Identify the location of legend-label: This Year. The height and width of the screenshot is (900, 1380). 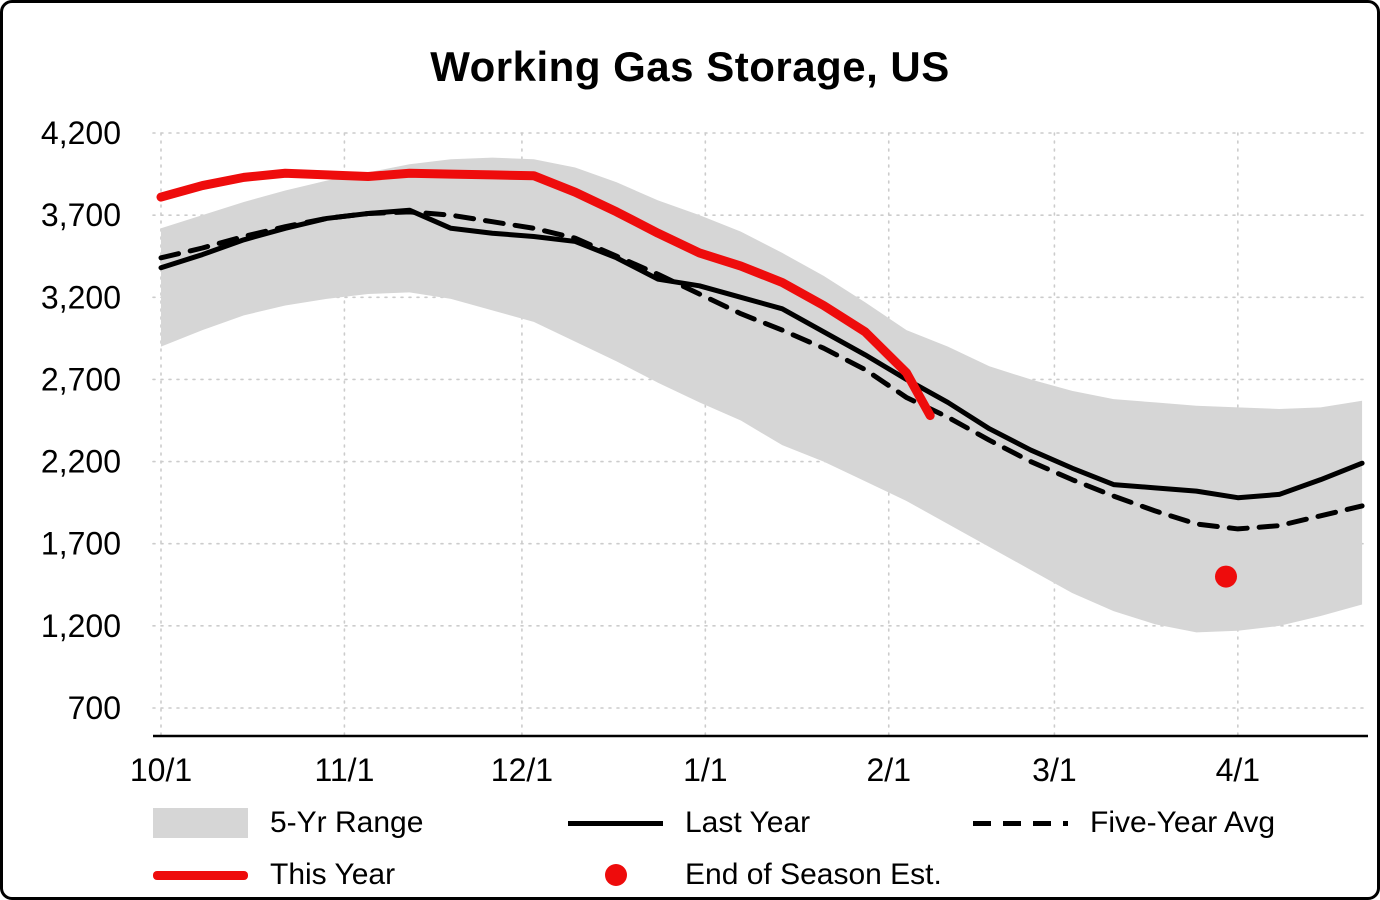
(333, 874).